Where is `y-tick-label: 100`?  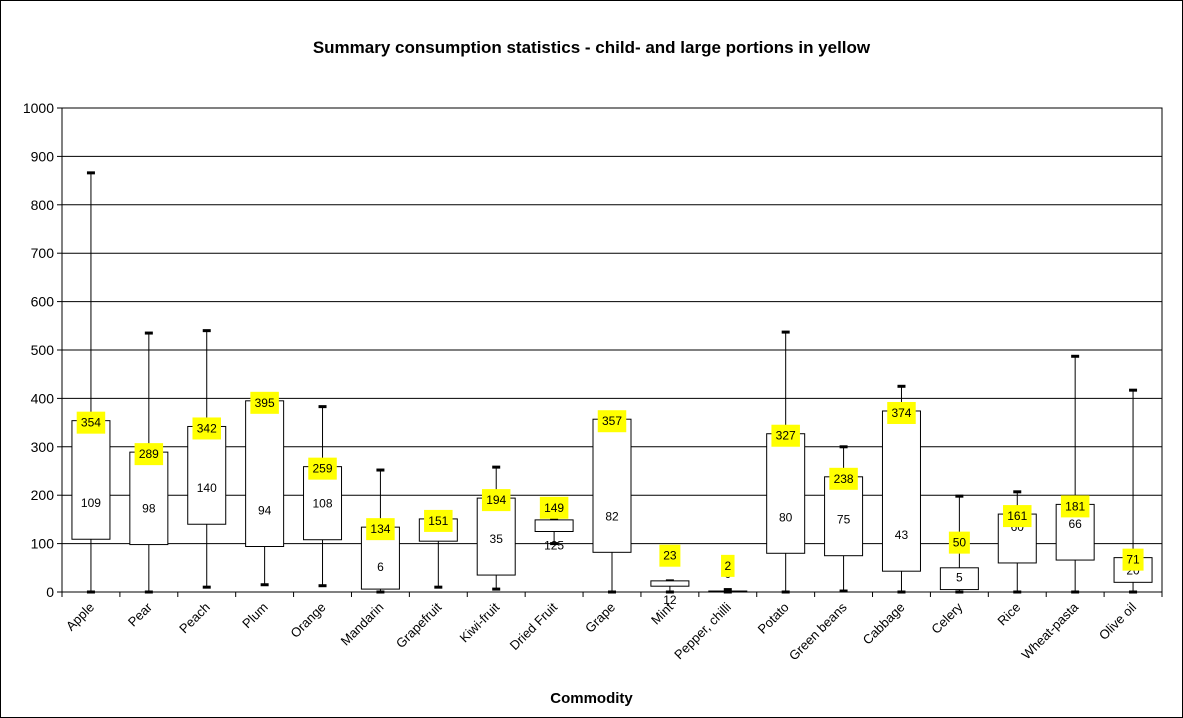 y-tick-label: 100 is located at coordinates (43, 544).